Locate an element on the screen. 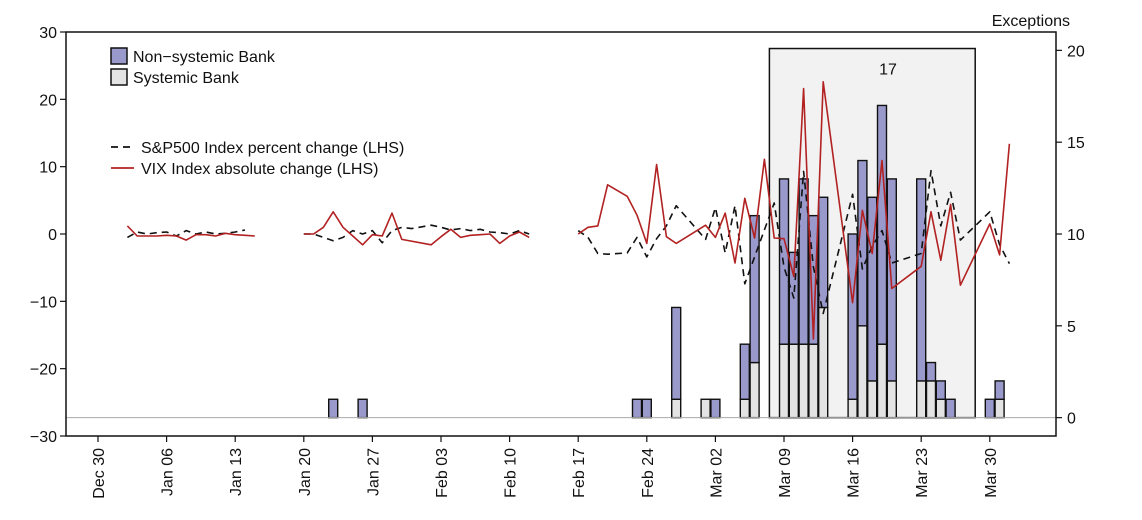 The height and width of the screenshot is (520, 1142). right-tick-label: 0 is located at coordinates (1071, 419).